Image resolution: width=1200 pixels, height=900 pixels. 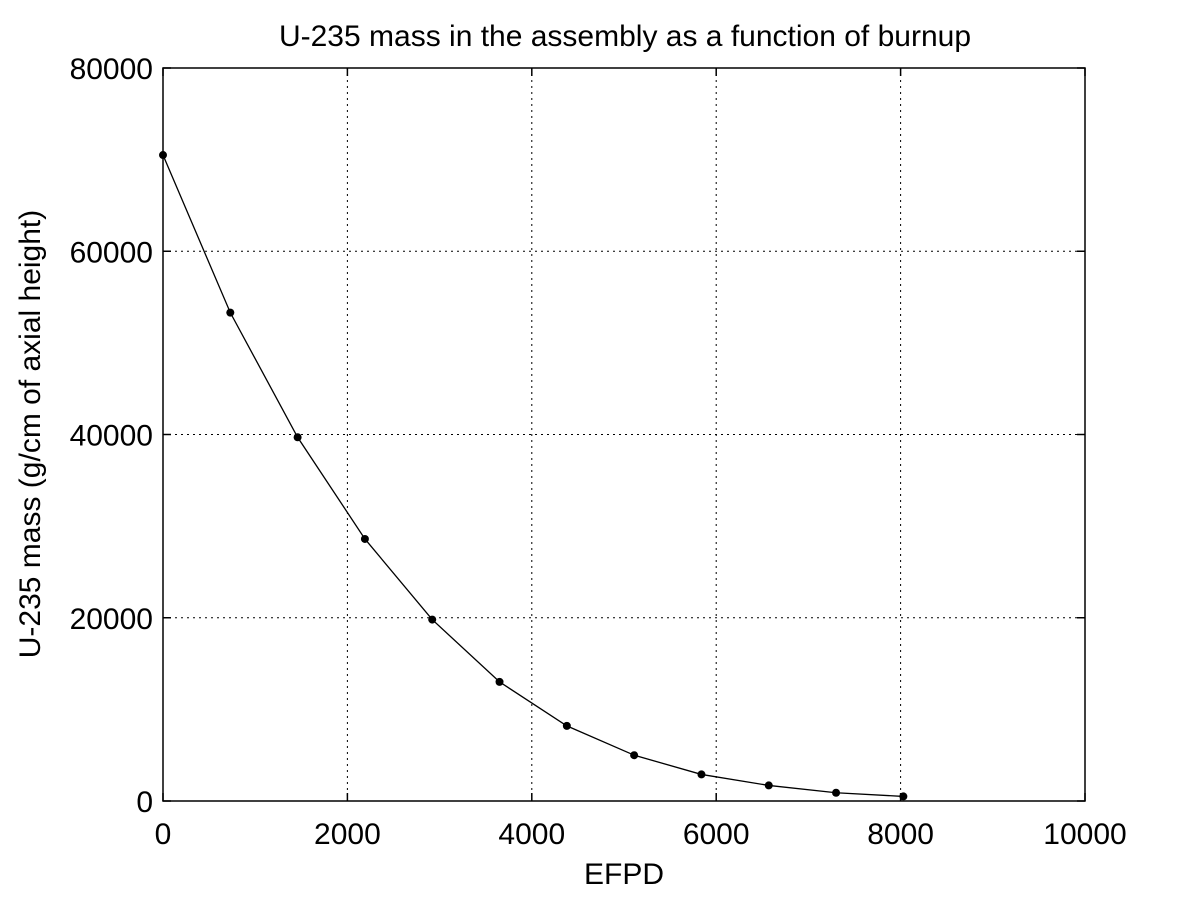 What do you see at coordinates (900, 834) in the screenshot?
I see `x-tick-label-4: 8000` at bounding box center [900, 834].